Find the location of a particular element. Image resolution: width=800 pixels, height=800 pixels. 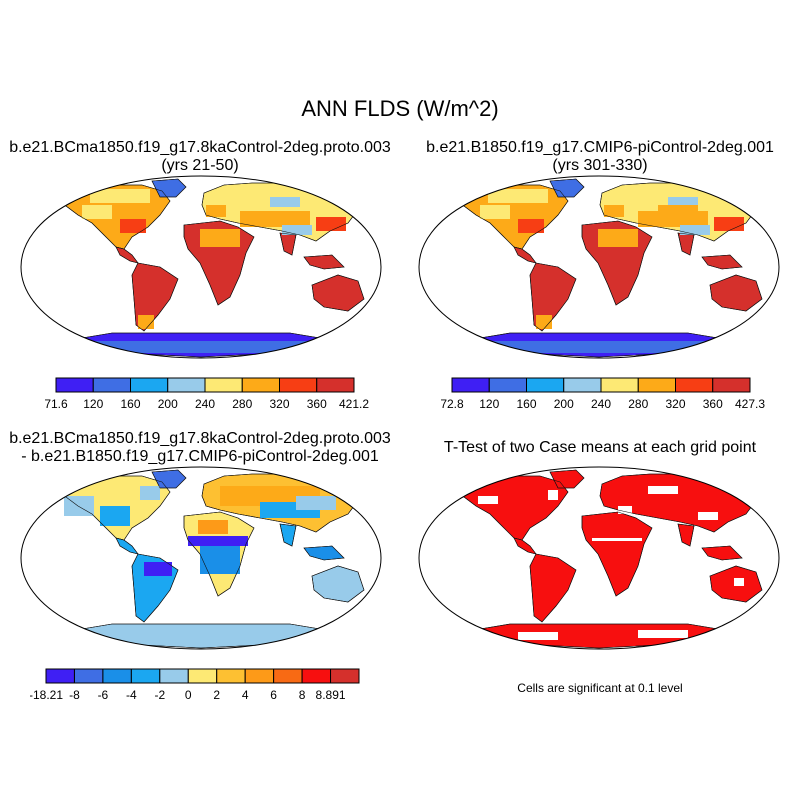

colorbar-label: 72.8 is located at coordinates (452, 404).